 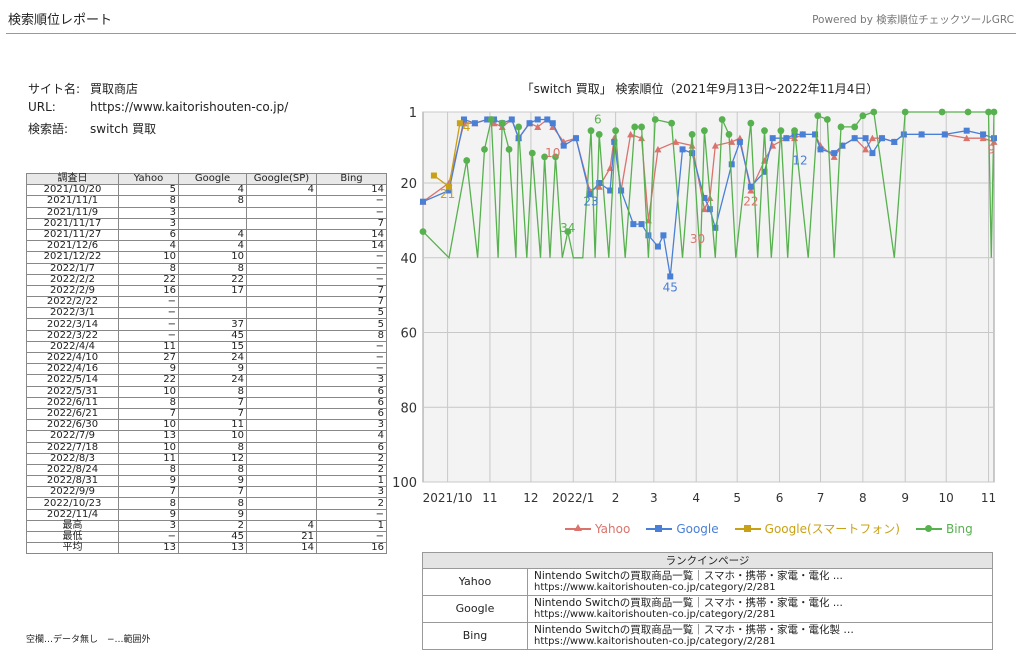 I want to click on rank-cell: 10, so click(x=148, y=425).